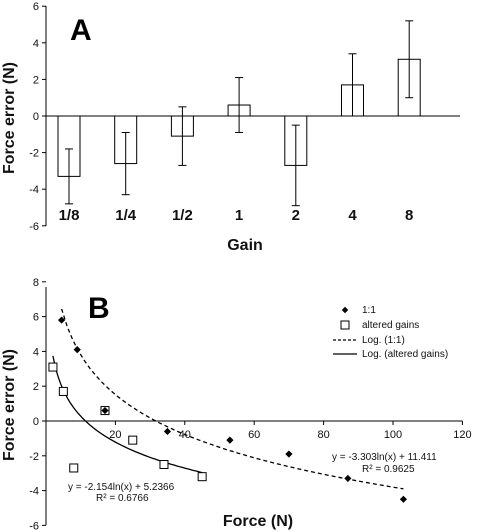 Image resolution: width=479 pixels, height=532 pixels. Describe the element at coordinates (9, 118) in the screenshot. I see `panel-a-y-axis-title: Force error (N)` at that location.